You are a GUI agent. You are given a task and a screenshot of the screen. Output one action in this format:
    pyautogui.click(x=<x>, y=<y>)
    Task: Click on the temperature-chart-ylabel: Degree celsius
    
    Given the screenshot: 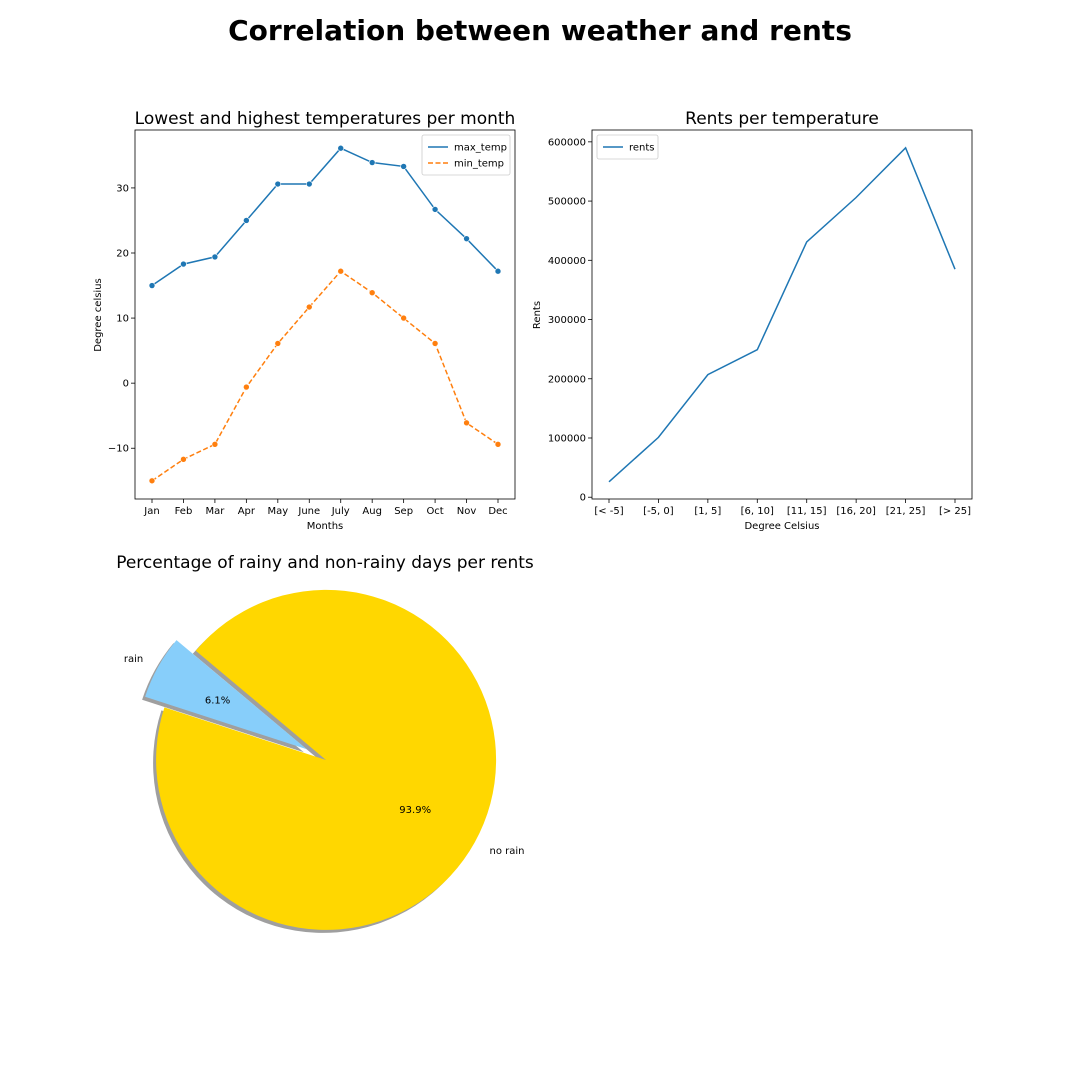 What is the action you would take?
    pyautogui.click(x=98, y=315)
    